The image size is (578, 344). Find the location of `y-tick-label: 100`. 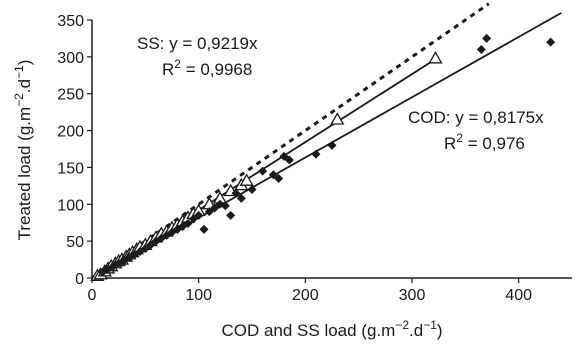

y-tick-label: 100 is located at coordinates (70, 205).